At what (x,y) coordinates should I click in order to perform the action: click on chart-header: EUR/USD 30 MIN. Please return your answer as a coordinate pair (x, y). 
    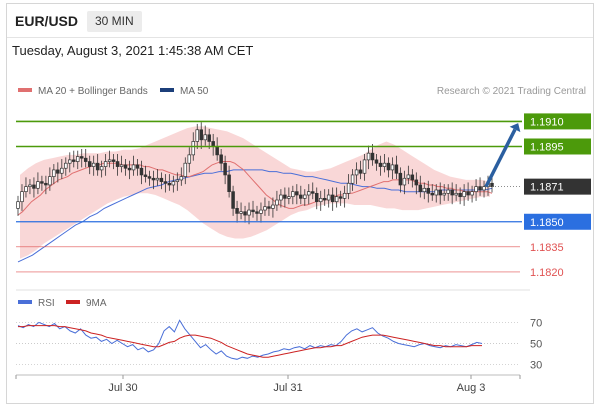
    Looking at the image, I should click on (300, 21).